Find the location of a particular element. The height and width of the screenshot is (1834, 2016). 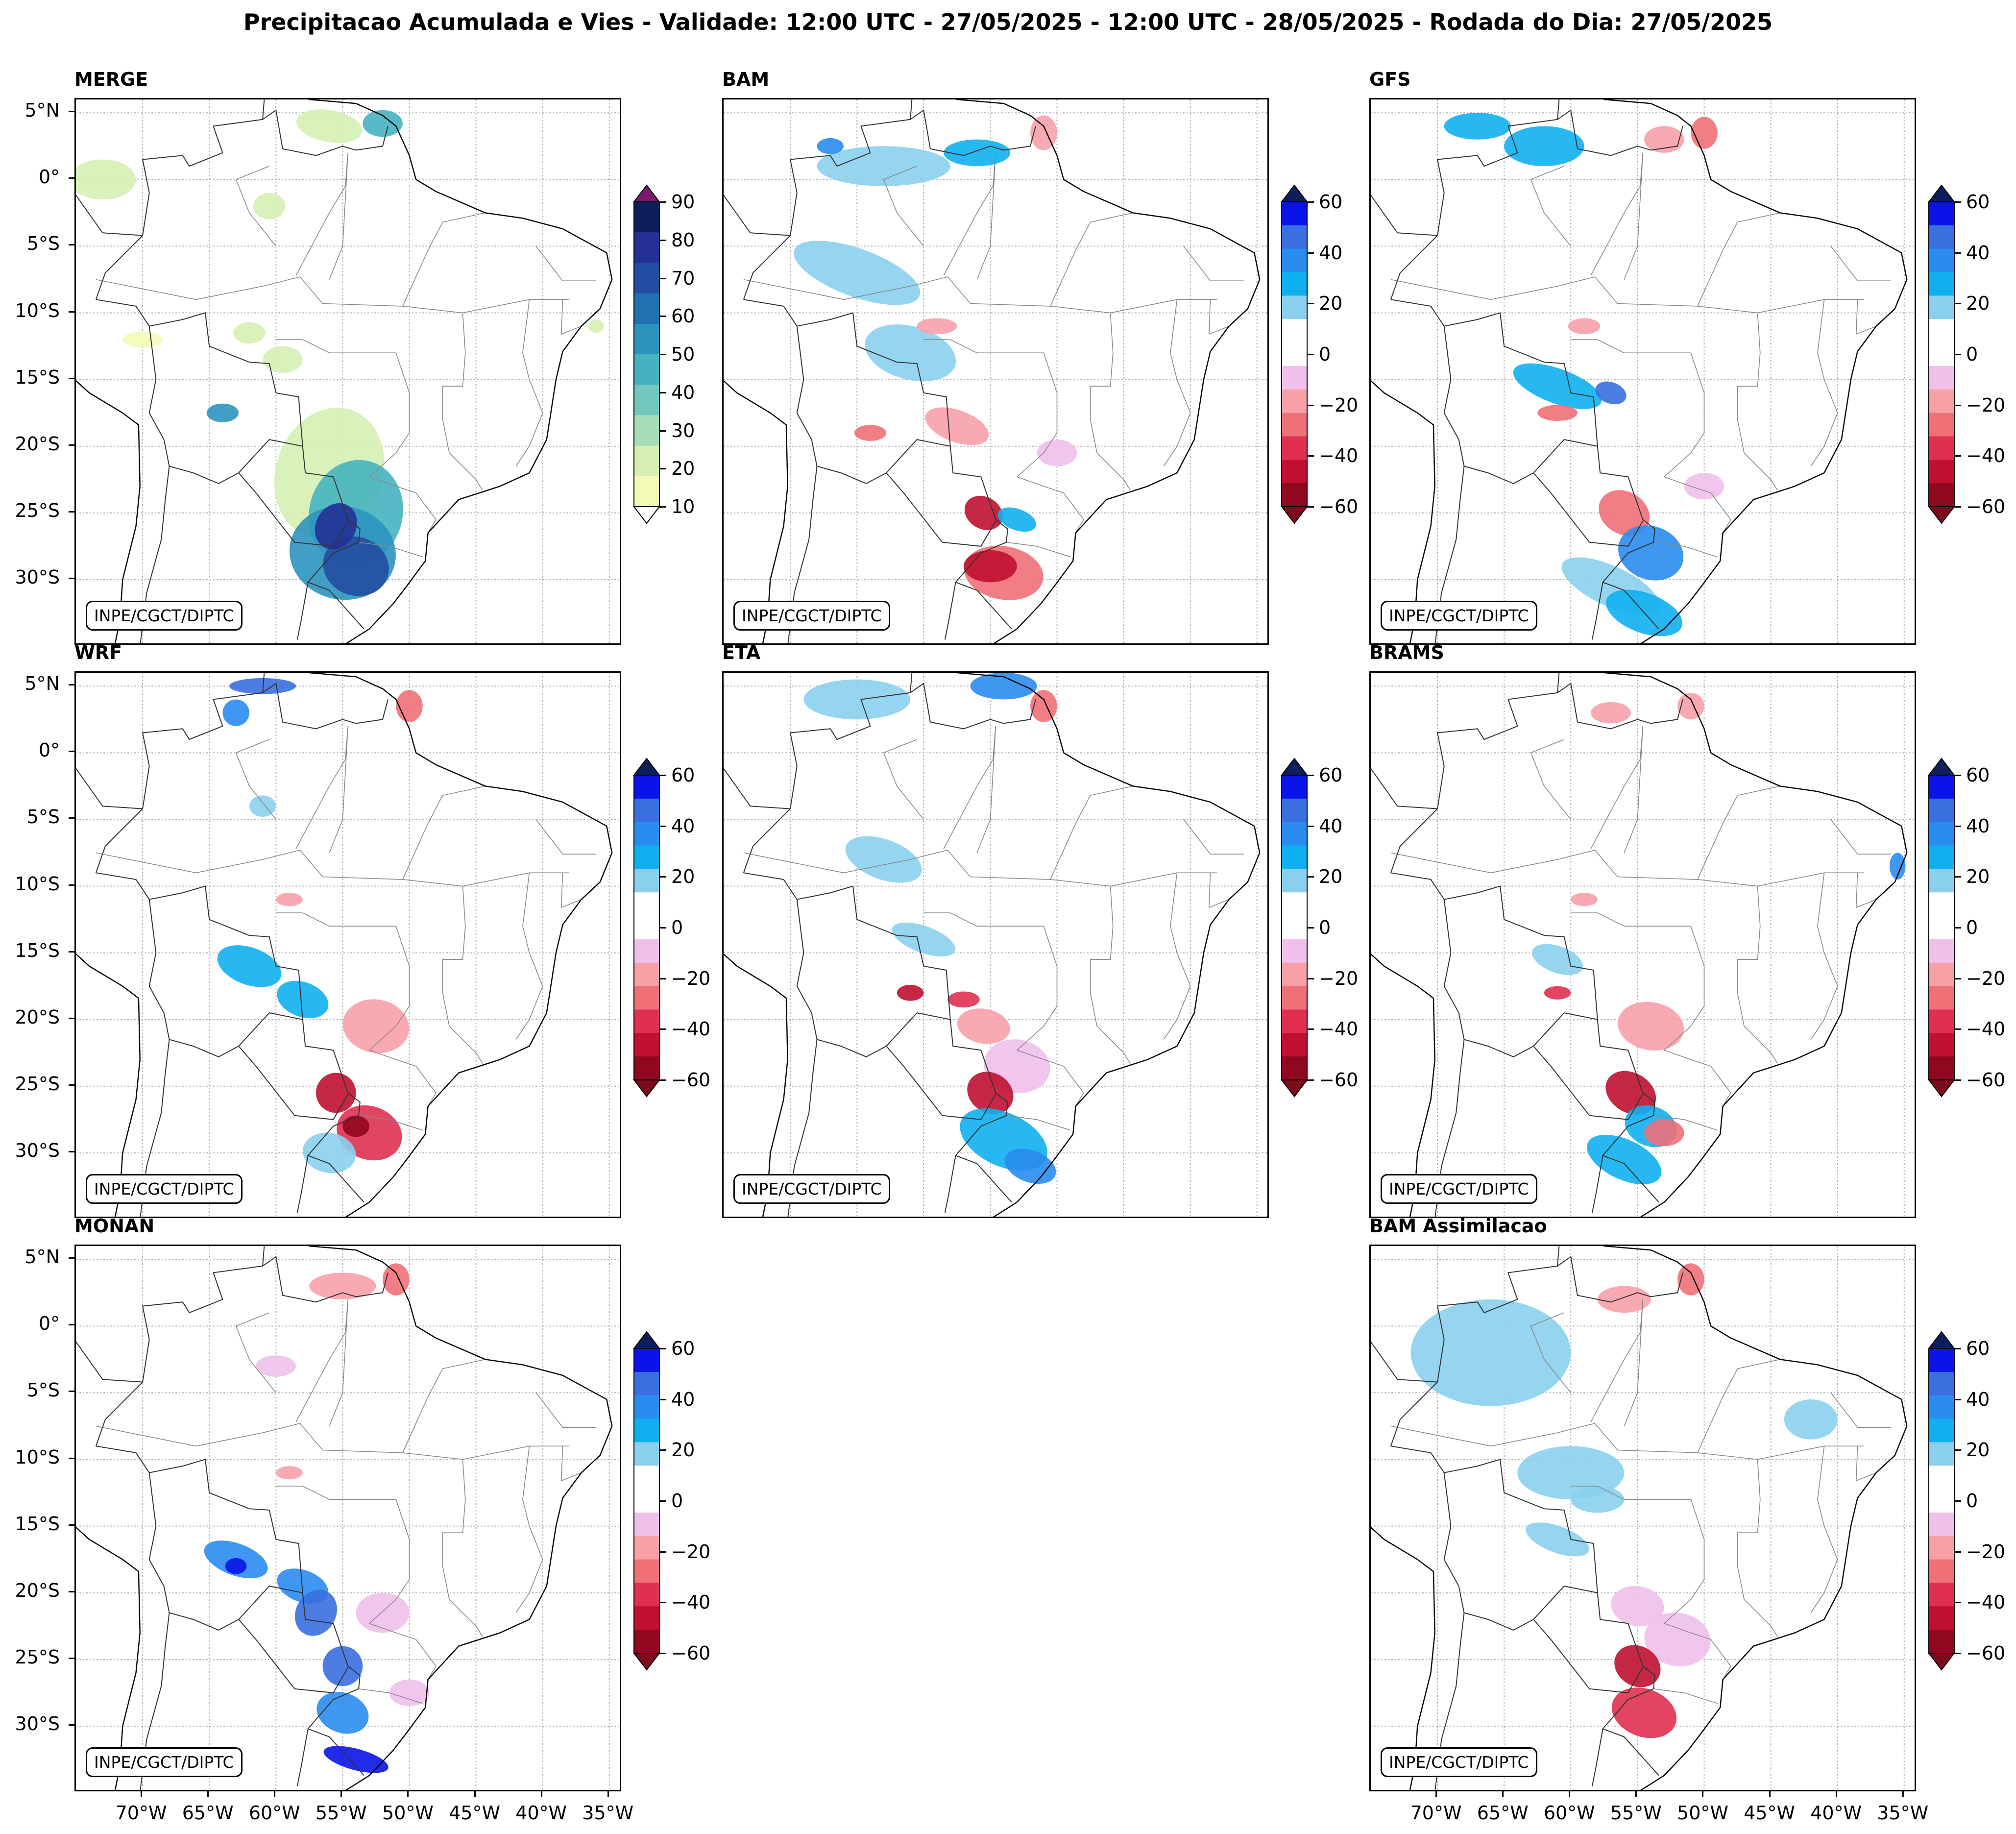

lat-label: 5°S is located at coordinates (43, 817).